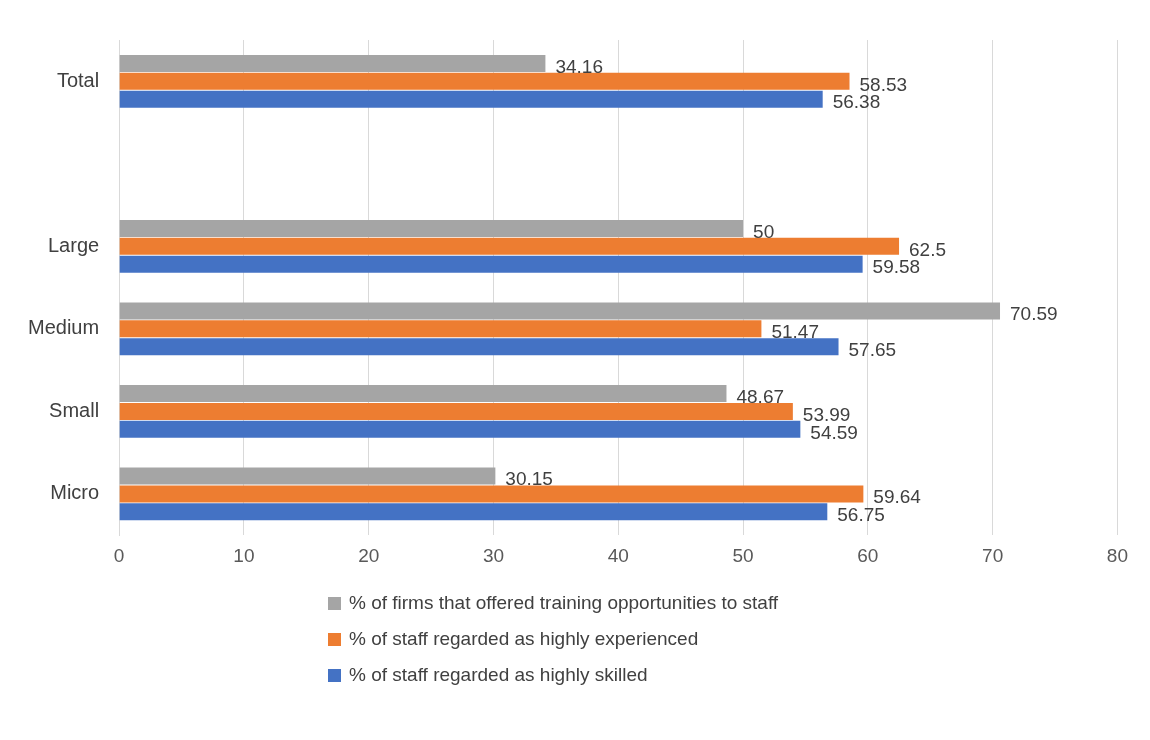 This screenshot has width=1150, height=740. I want to click on x-tick-label: 10, so click(244, 555).